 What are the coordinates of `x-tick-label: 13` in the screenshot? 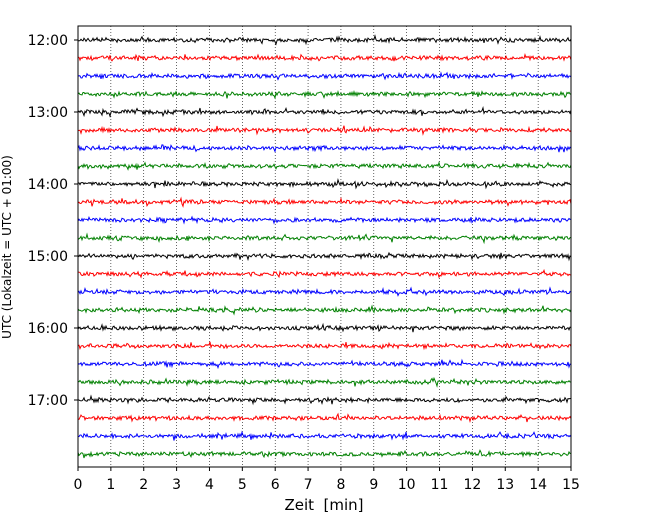 It's located at (505, 485).